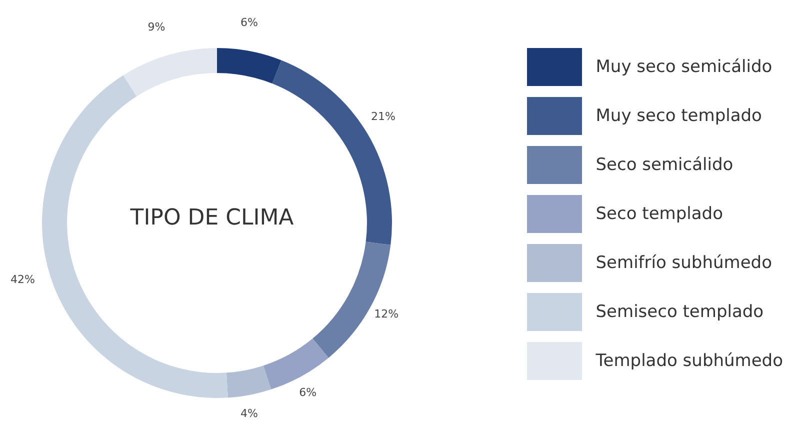 The height and width of the screenshot is (428, 799). What do you see at coordinates (665, 165) in the screenshot?
I see `legend-label: Seco semicálido` at bounding box center [665, 165].